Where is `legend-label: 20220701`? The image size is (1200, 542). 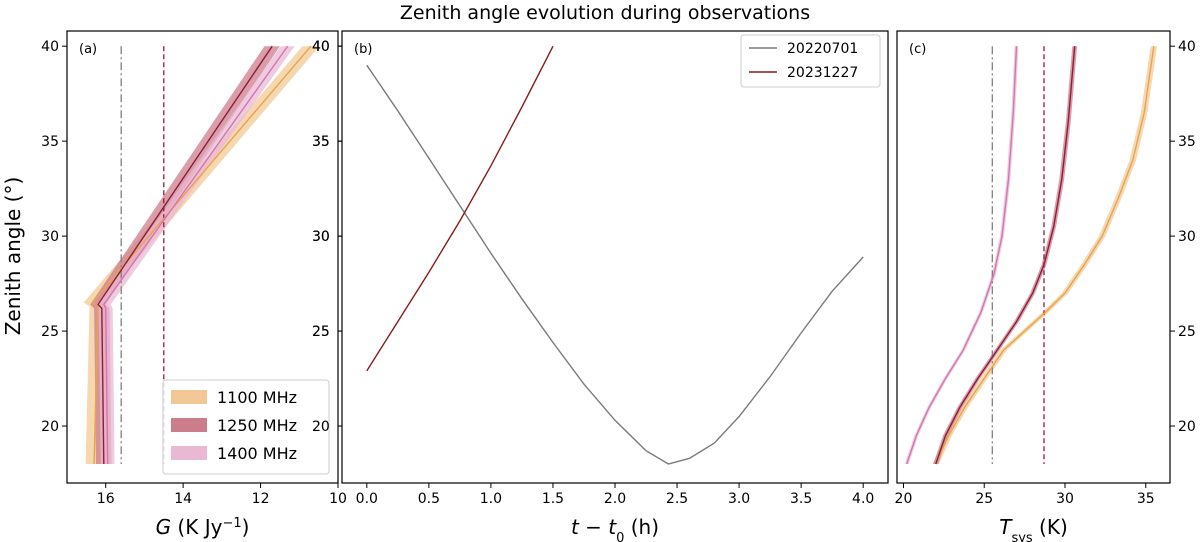
legend-label: 20220701 is located at coordinates (822, 49).